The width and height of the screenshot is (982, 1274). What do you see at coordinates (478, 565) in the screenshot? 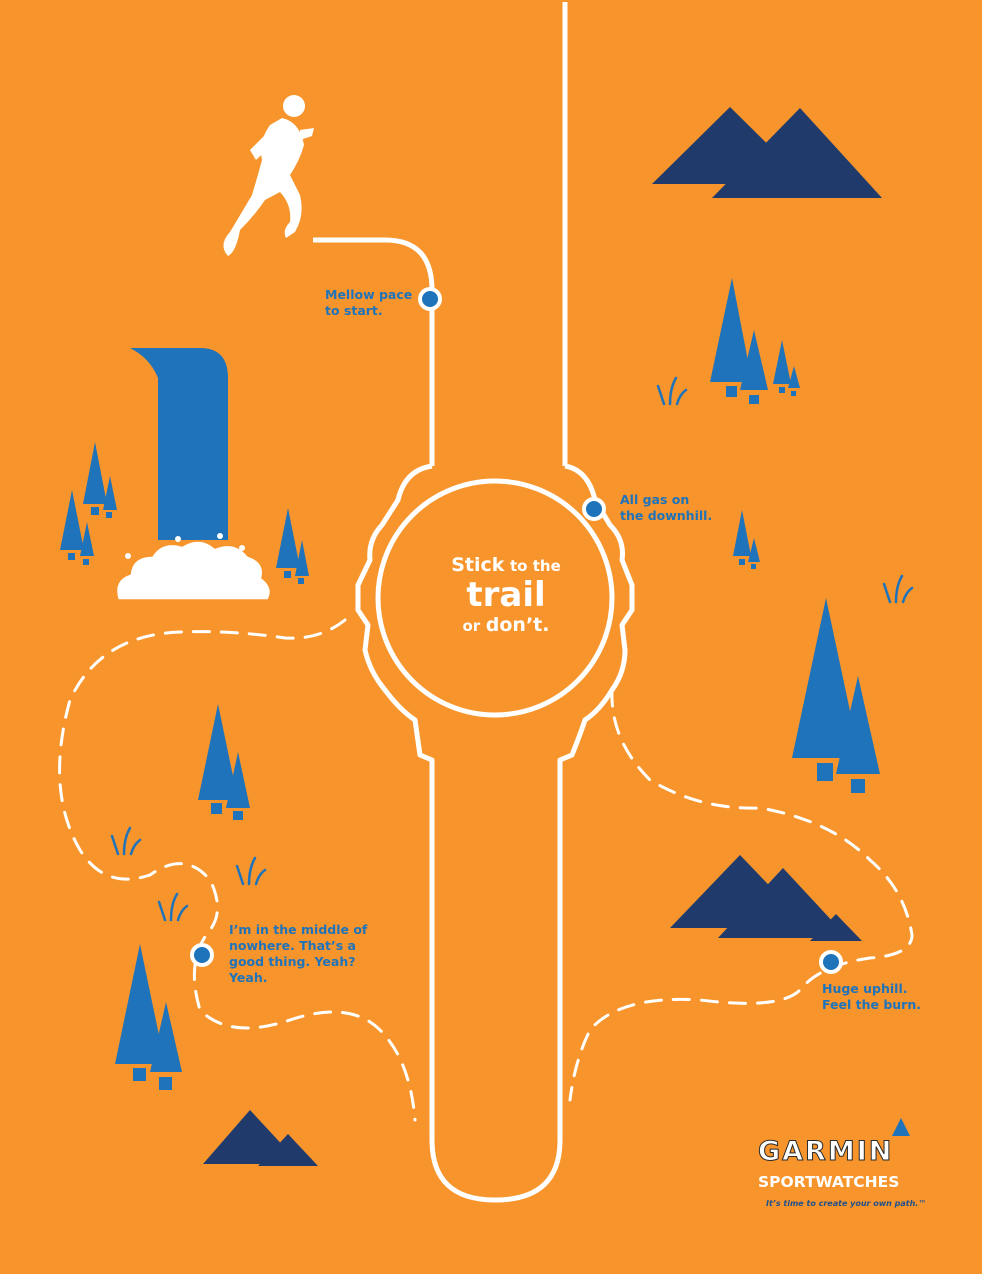
I see `headline-stick: Stick` at bounding box center [478, 565].